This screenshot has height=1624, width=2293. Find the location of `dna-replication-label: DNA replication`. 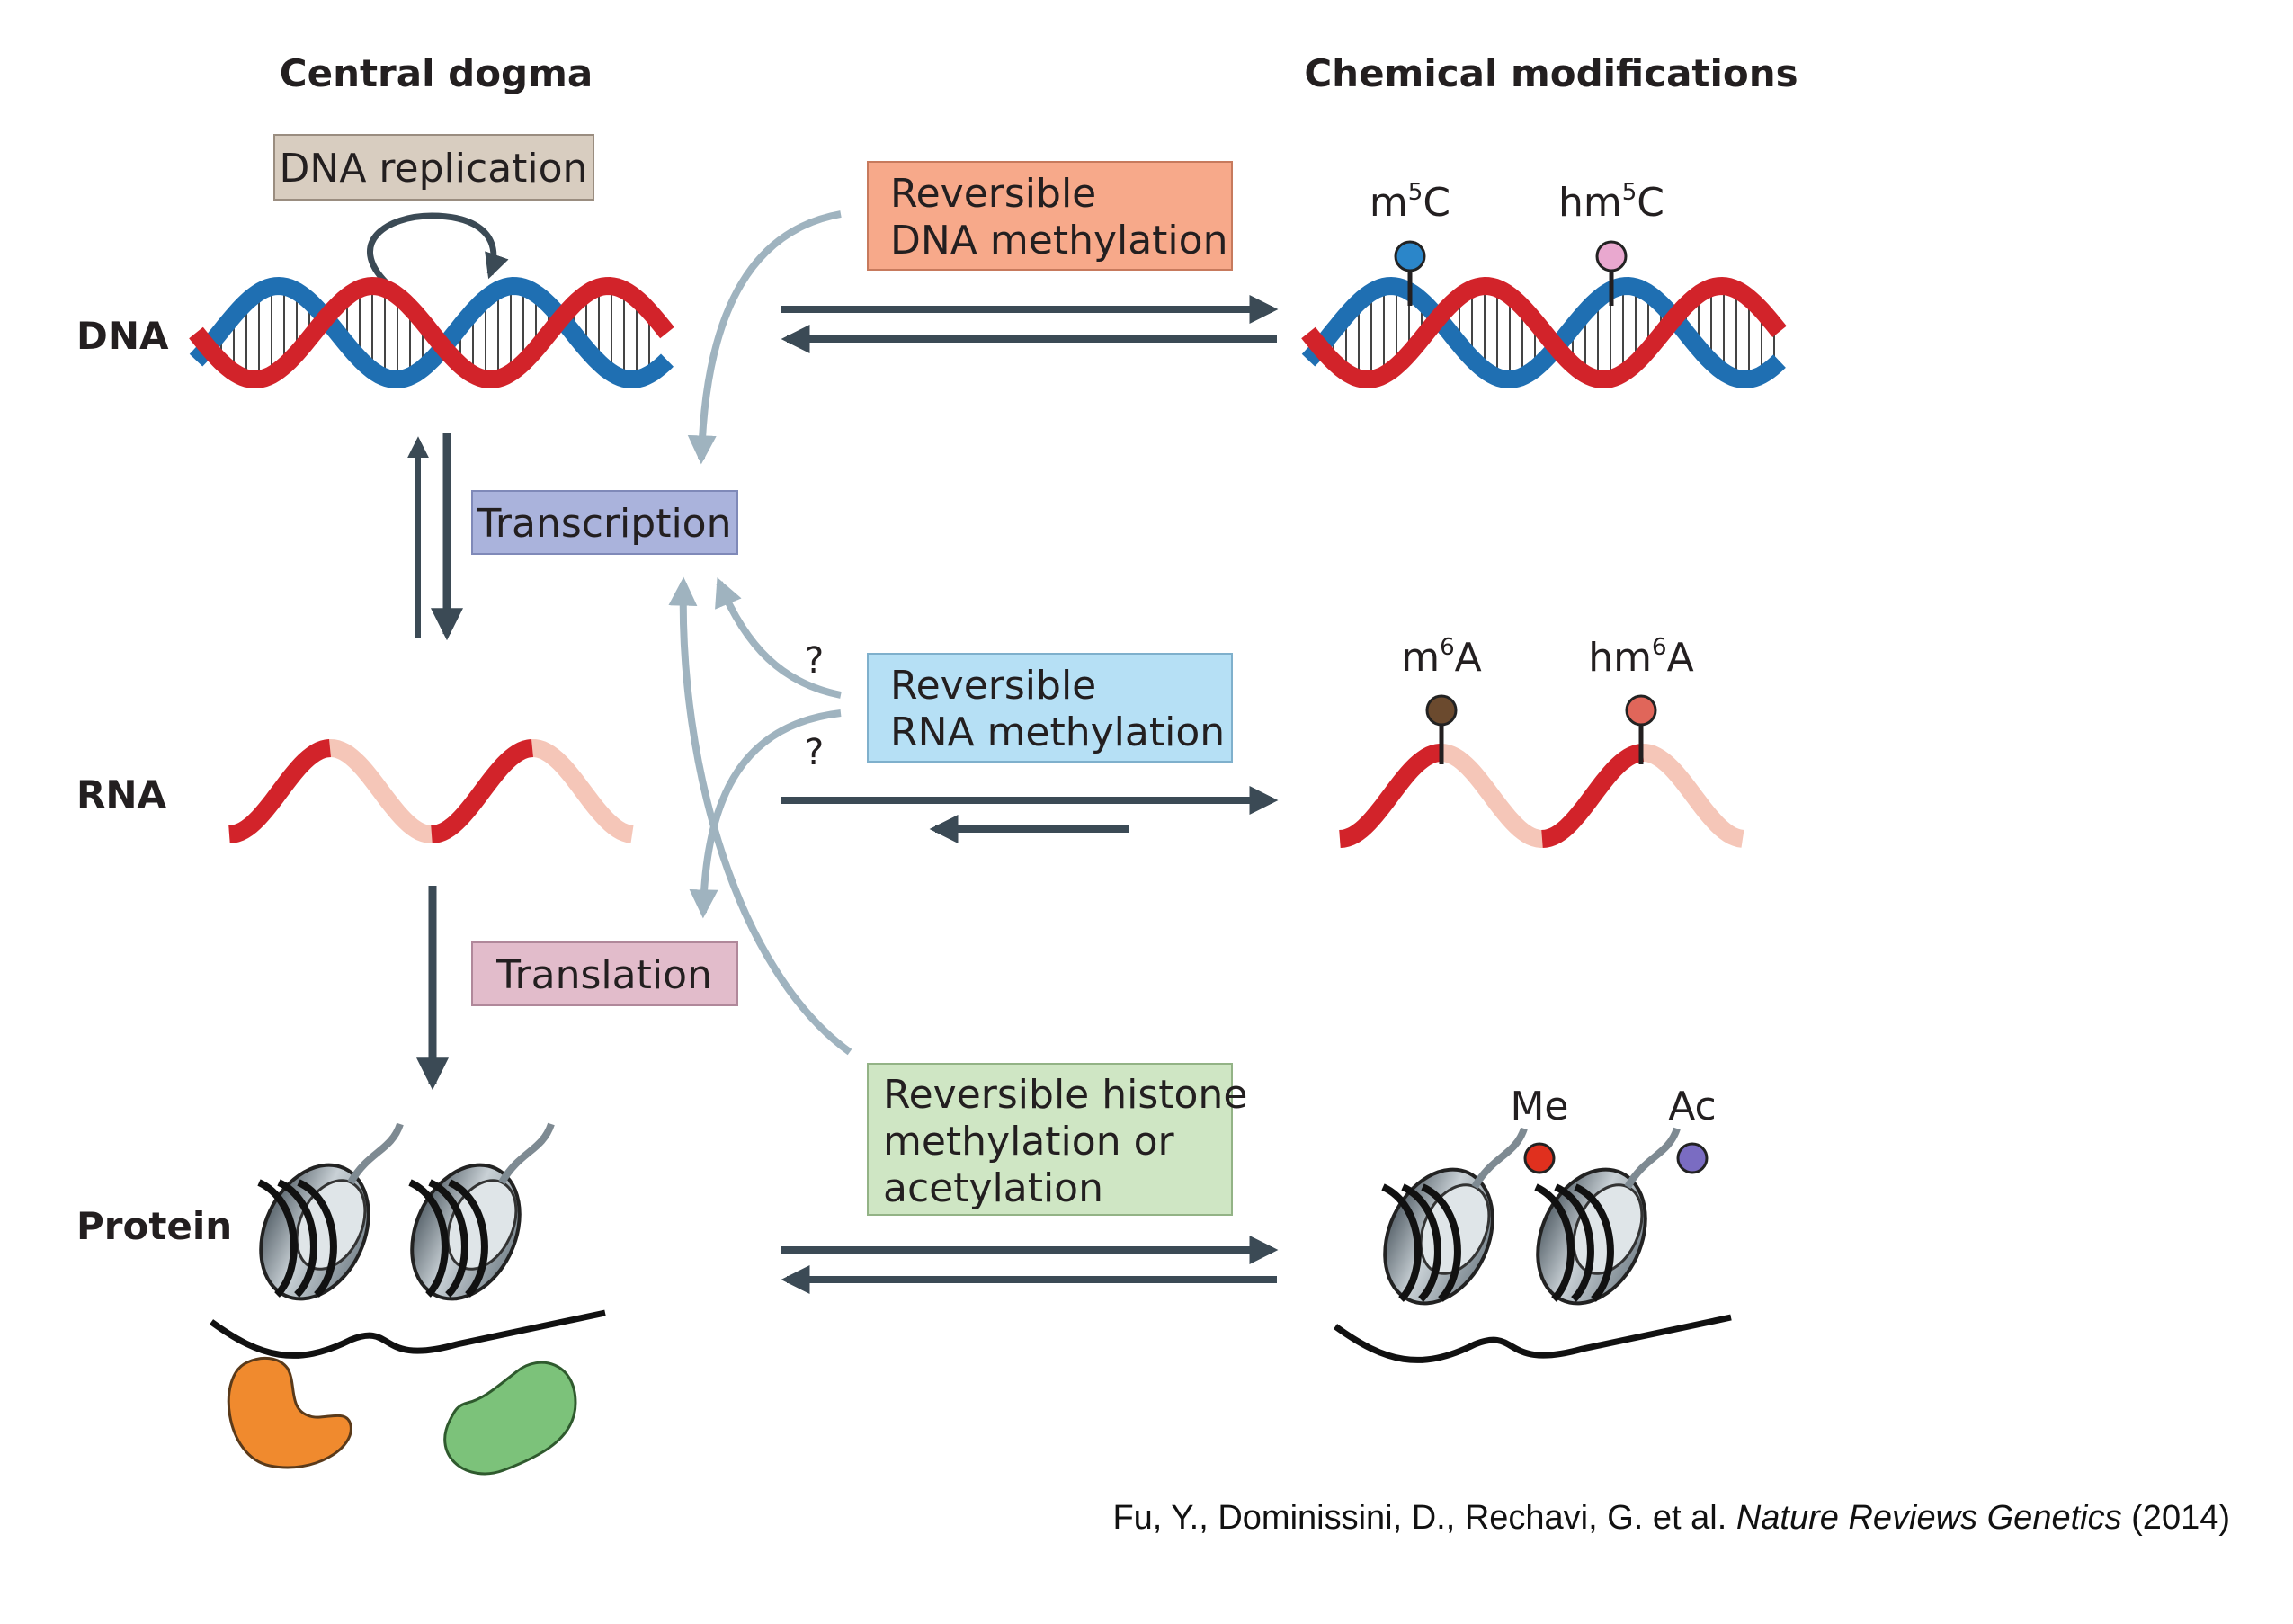

dna-replication-label: DNA replication is located at coordinates (434, 169).